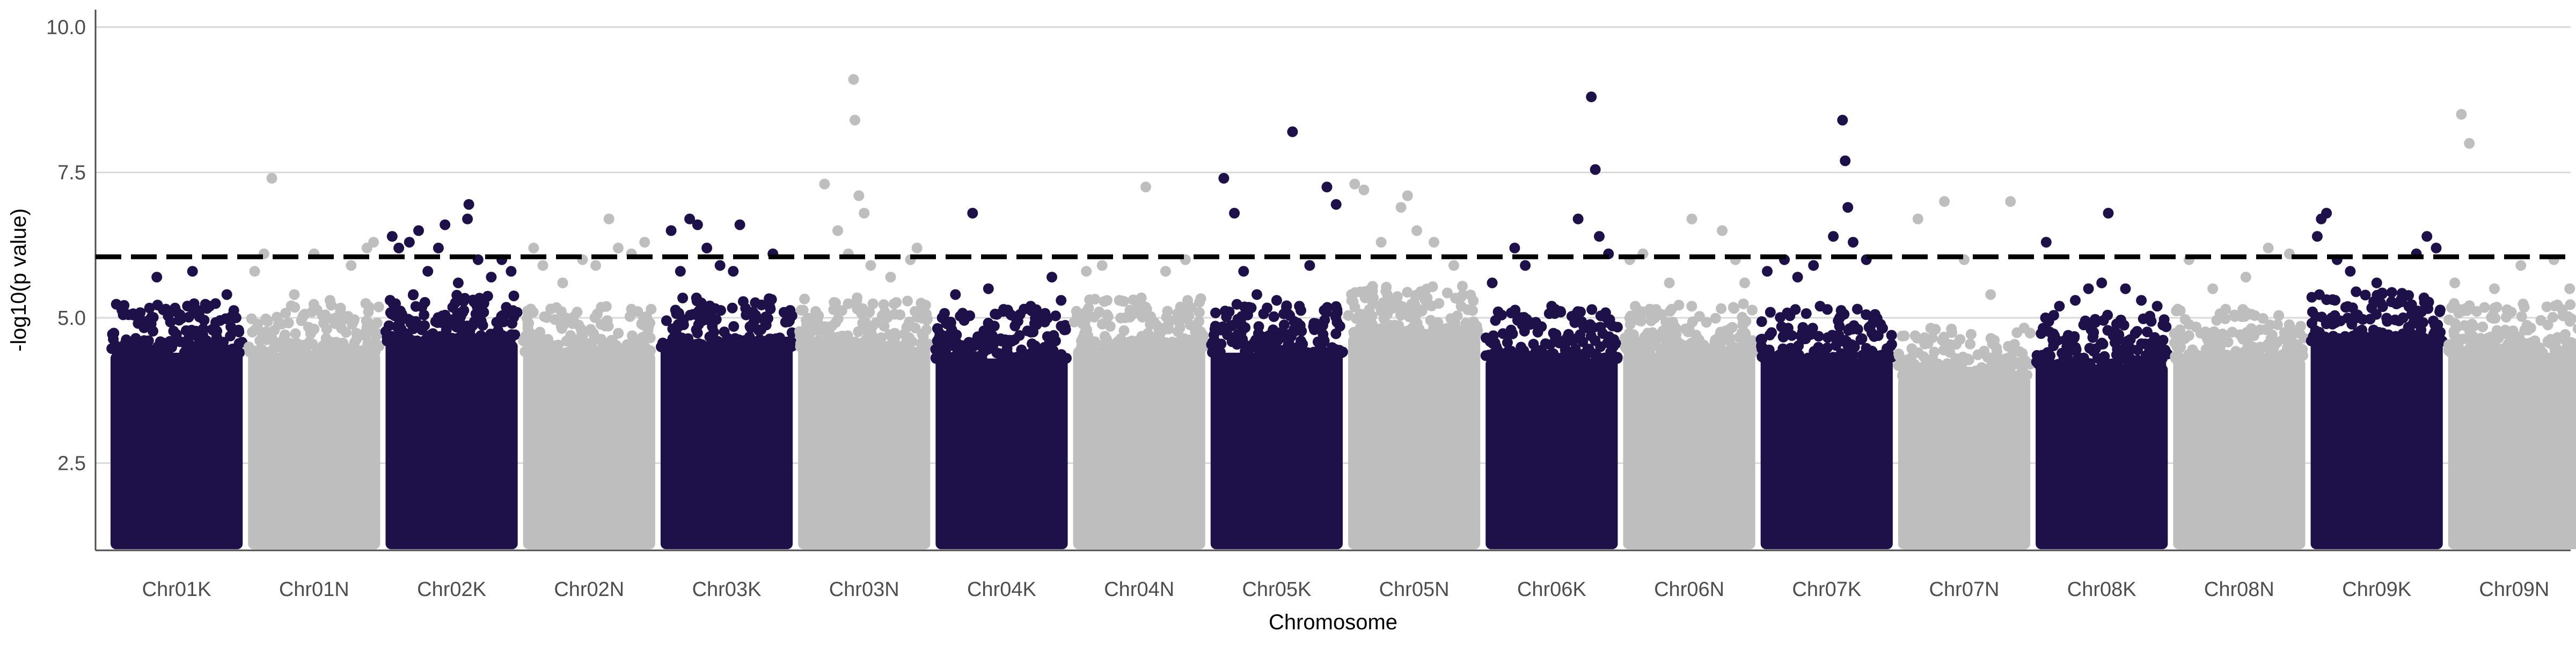 The image size is (2576, 647). What do you see at coordinates (1333, 622) in the screenshot?
I see `x-axis-title: Chromosome` at bounding box center [1333, 622].